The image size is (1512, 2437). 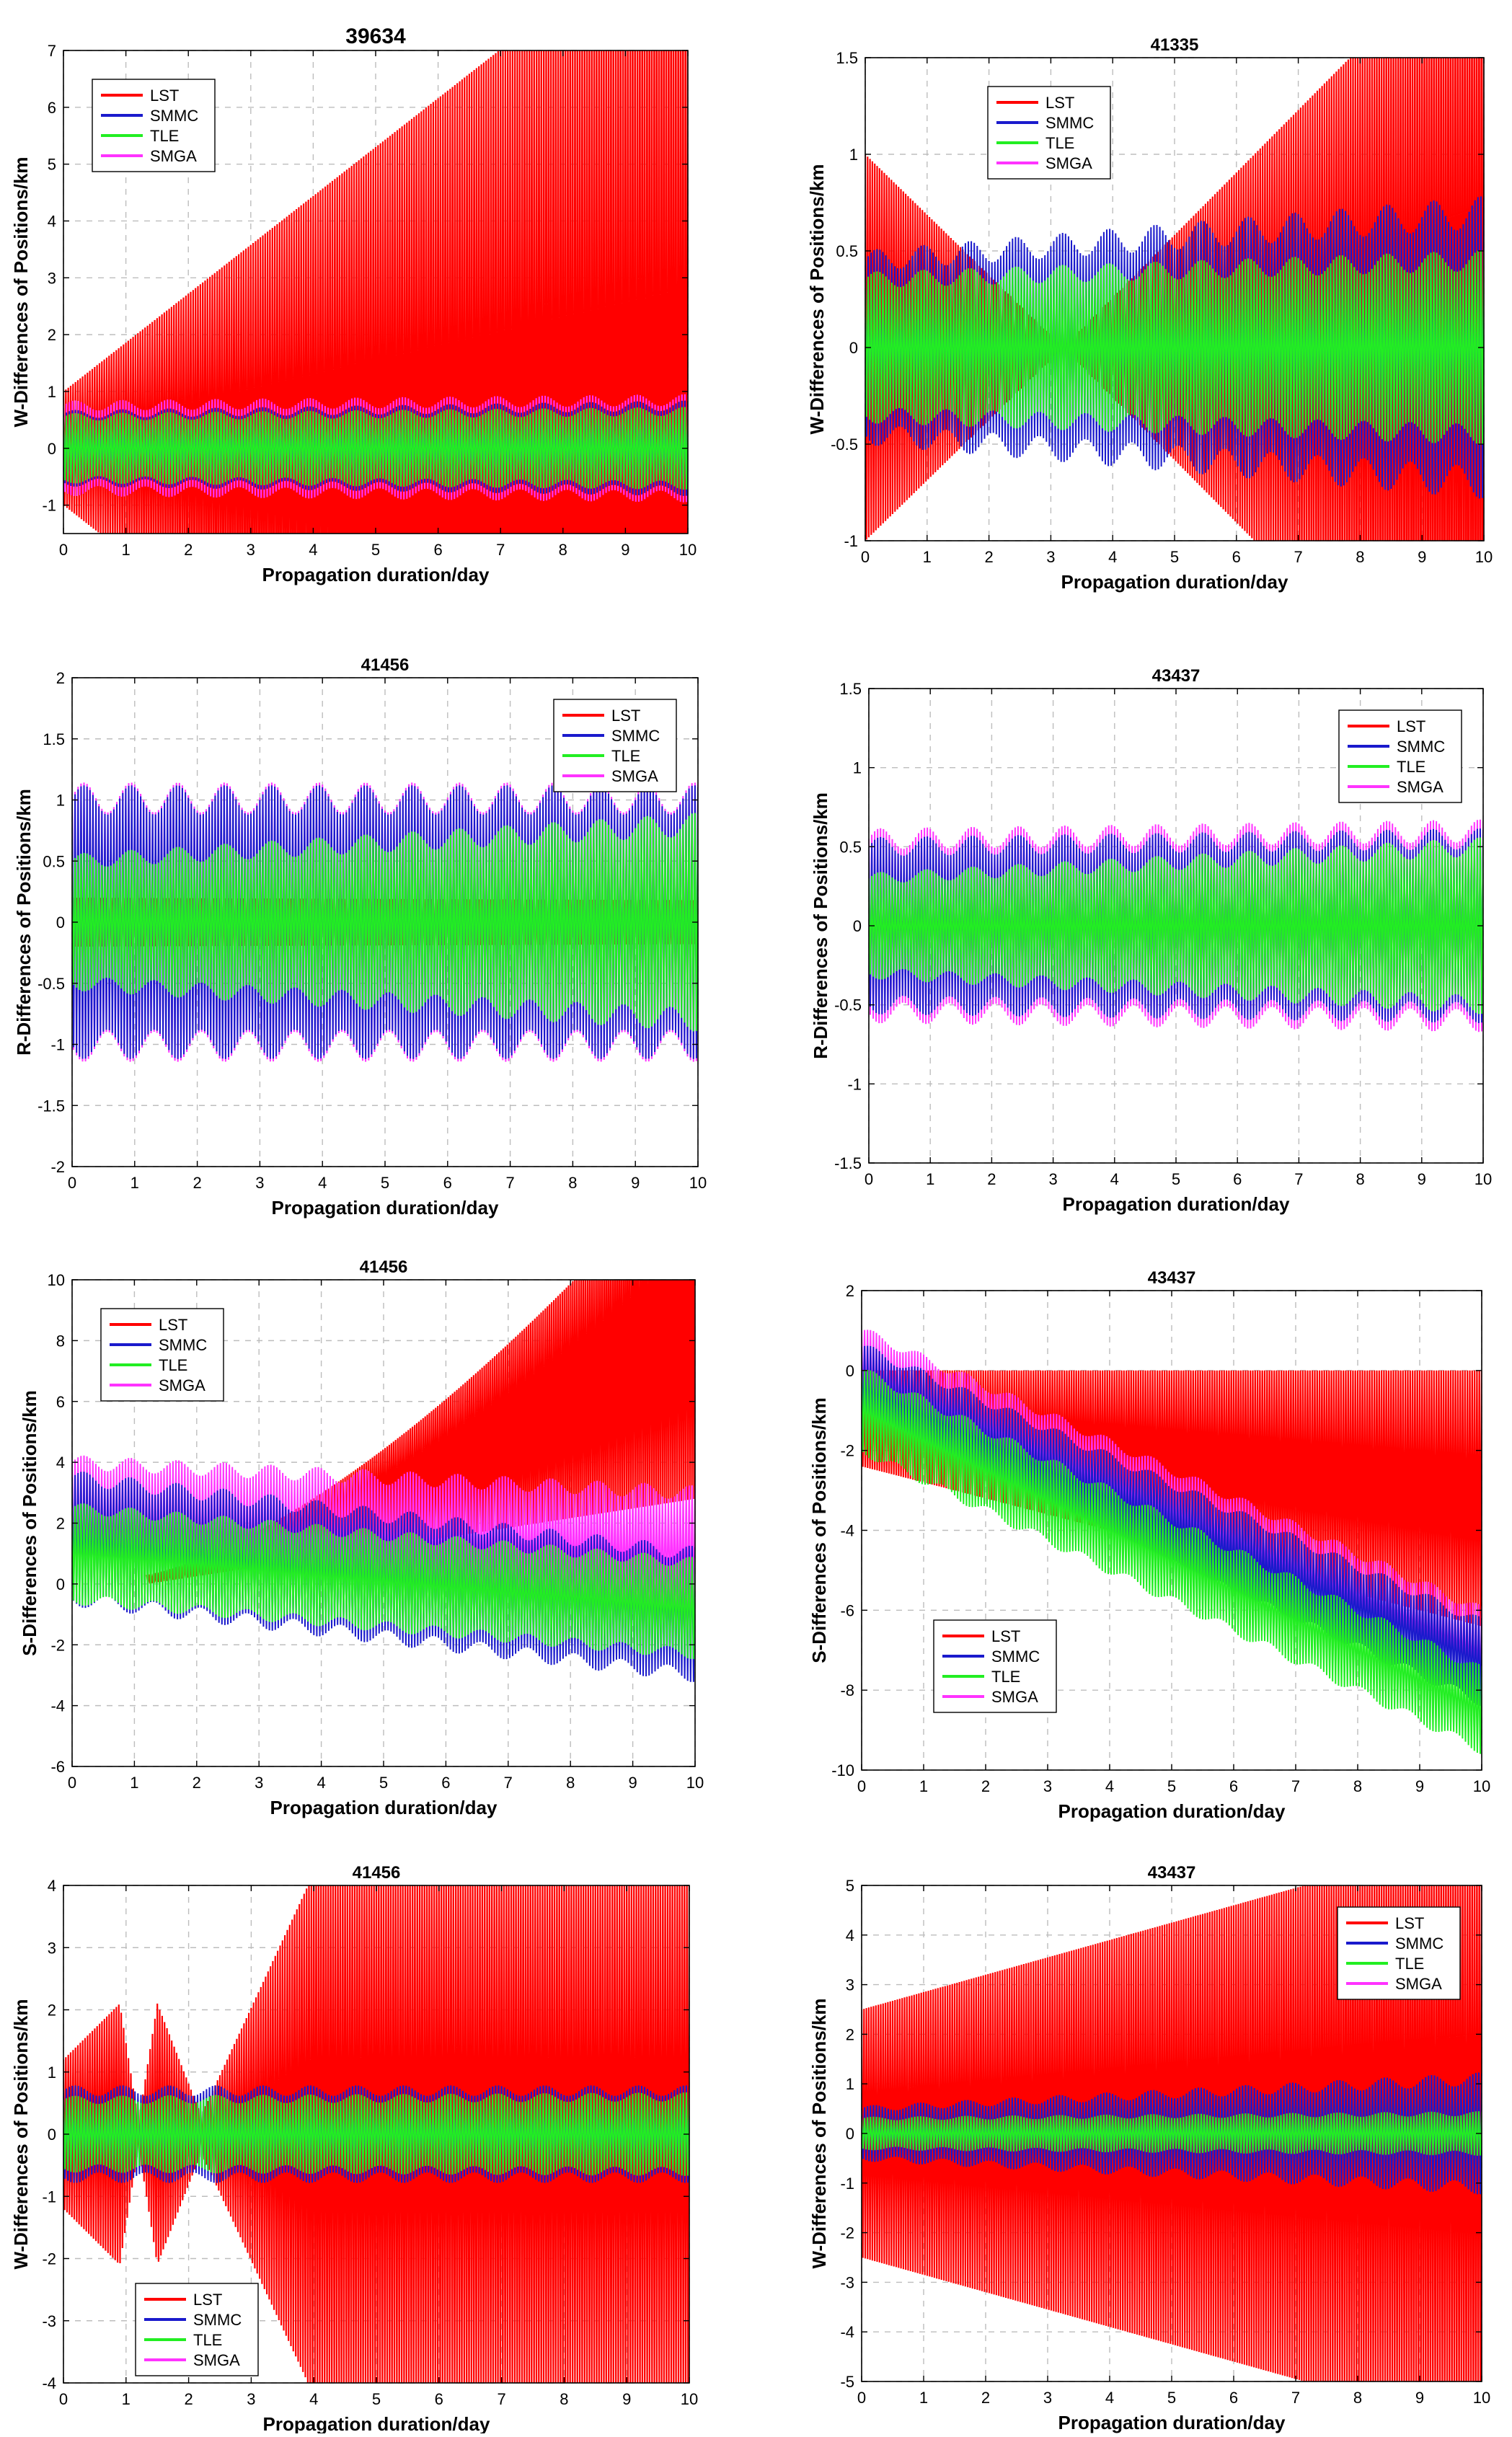 What do you see at coordinates (847, 1690) in the screenshot?
I see `y-tick-label: -8` at bounding box center [847, 1690].